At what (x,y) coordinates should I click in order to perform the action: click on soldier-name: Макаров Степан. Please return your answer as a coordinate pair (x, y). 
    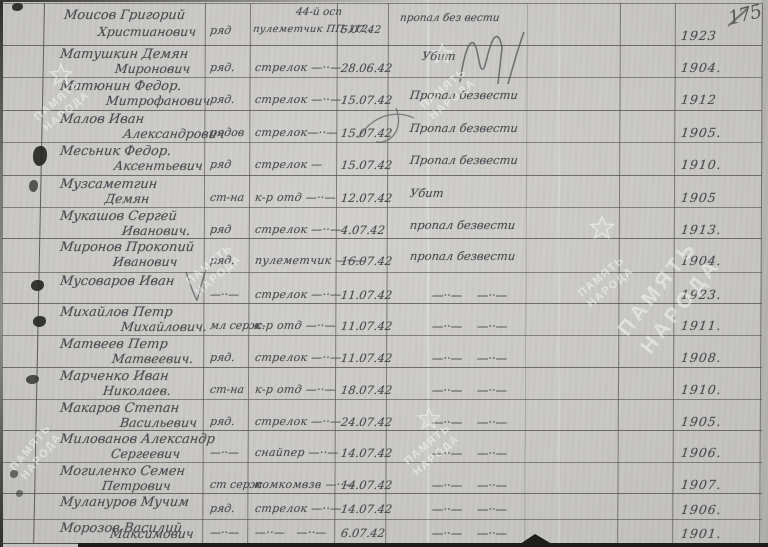
    Looking at the image, I should click on (119, 408).